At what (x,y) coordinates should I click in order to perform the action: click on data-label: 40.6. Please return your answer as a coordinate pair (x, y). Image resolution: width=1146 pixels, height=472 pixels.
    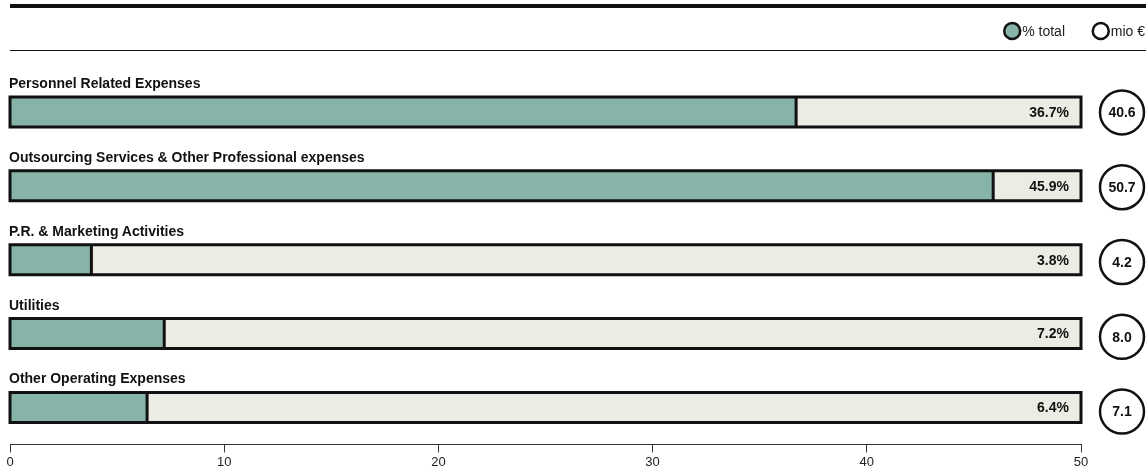
    Looking at the image, I should click on (1122, 112).